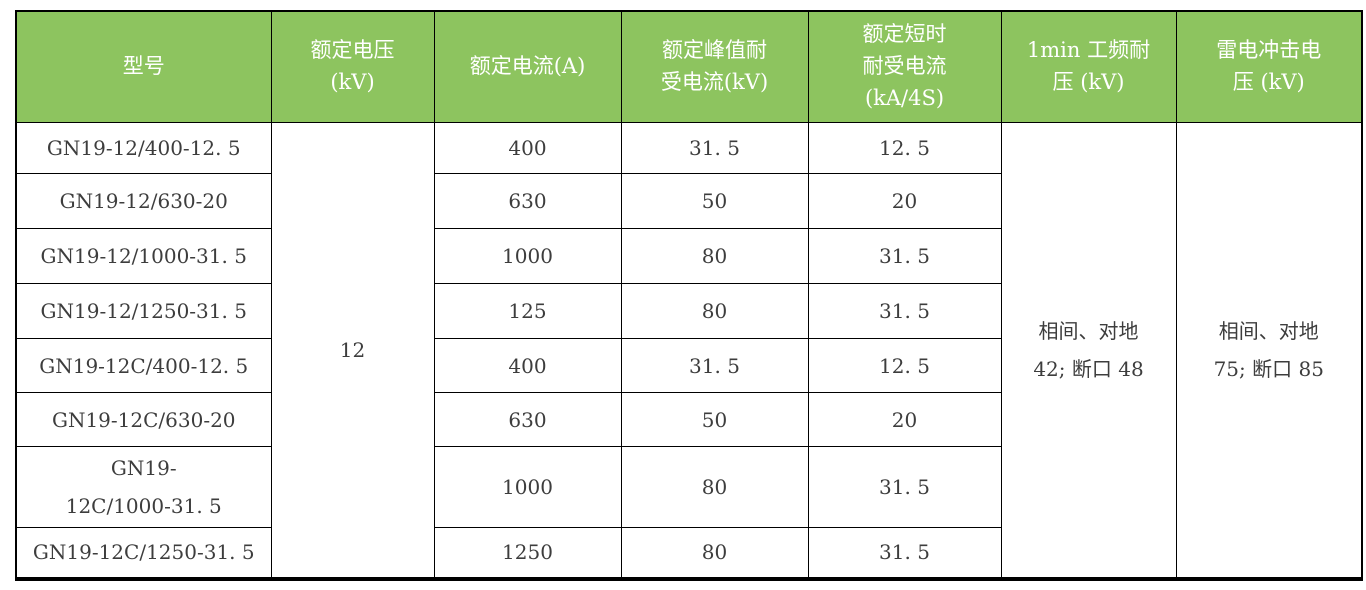 This screenshot has height=590, width=1366. What do you see at coordinates (143, 553) in the screenshot?
I see `model-cell: GN19-12C/1250-31. 5` at bounding box center [143, 553].